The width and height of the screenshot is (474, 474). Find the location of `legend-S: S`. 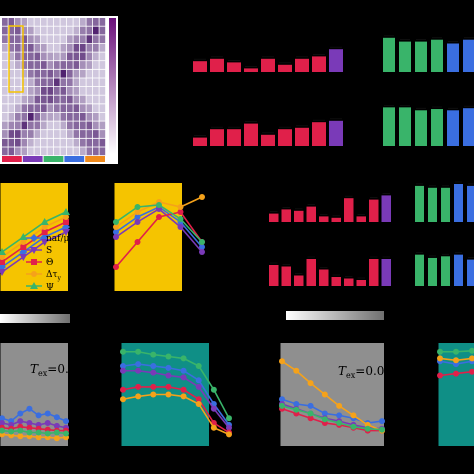

legend-S: S is located at coordinates (49, 251).